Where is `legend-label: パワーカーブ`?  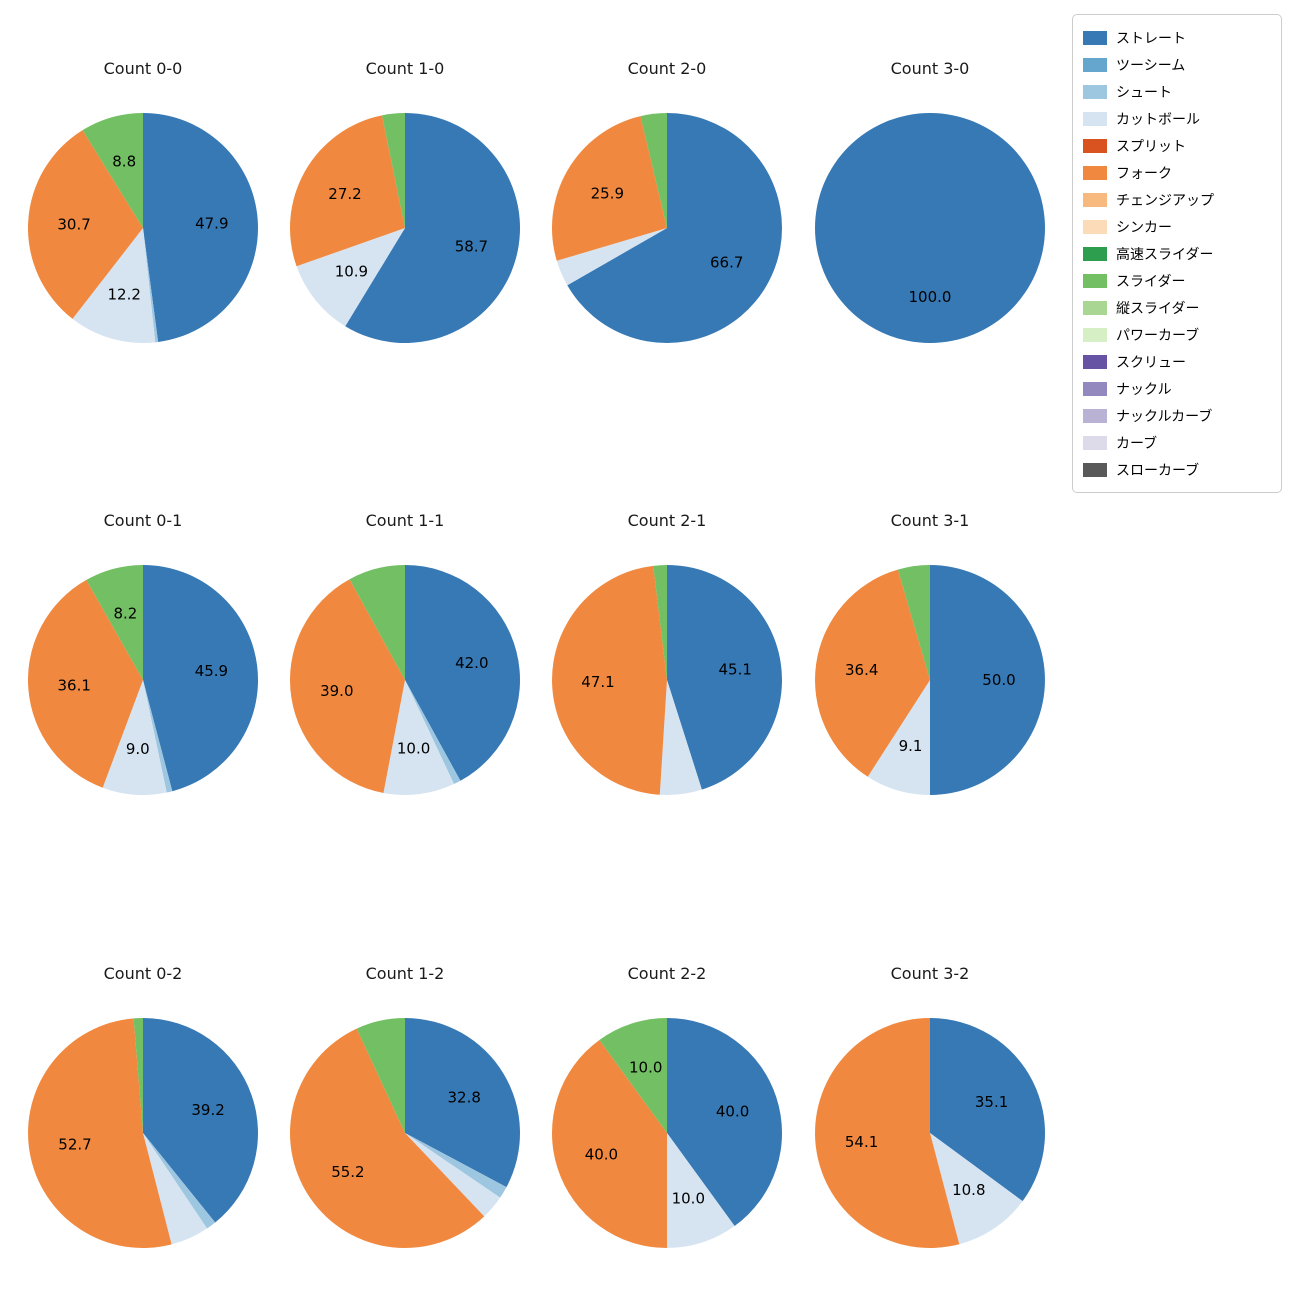 legend-label: パワーカーブ is located at coordinates (1158, 335).